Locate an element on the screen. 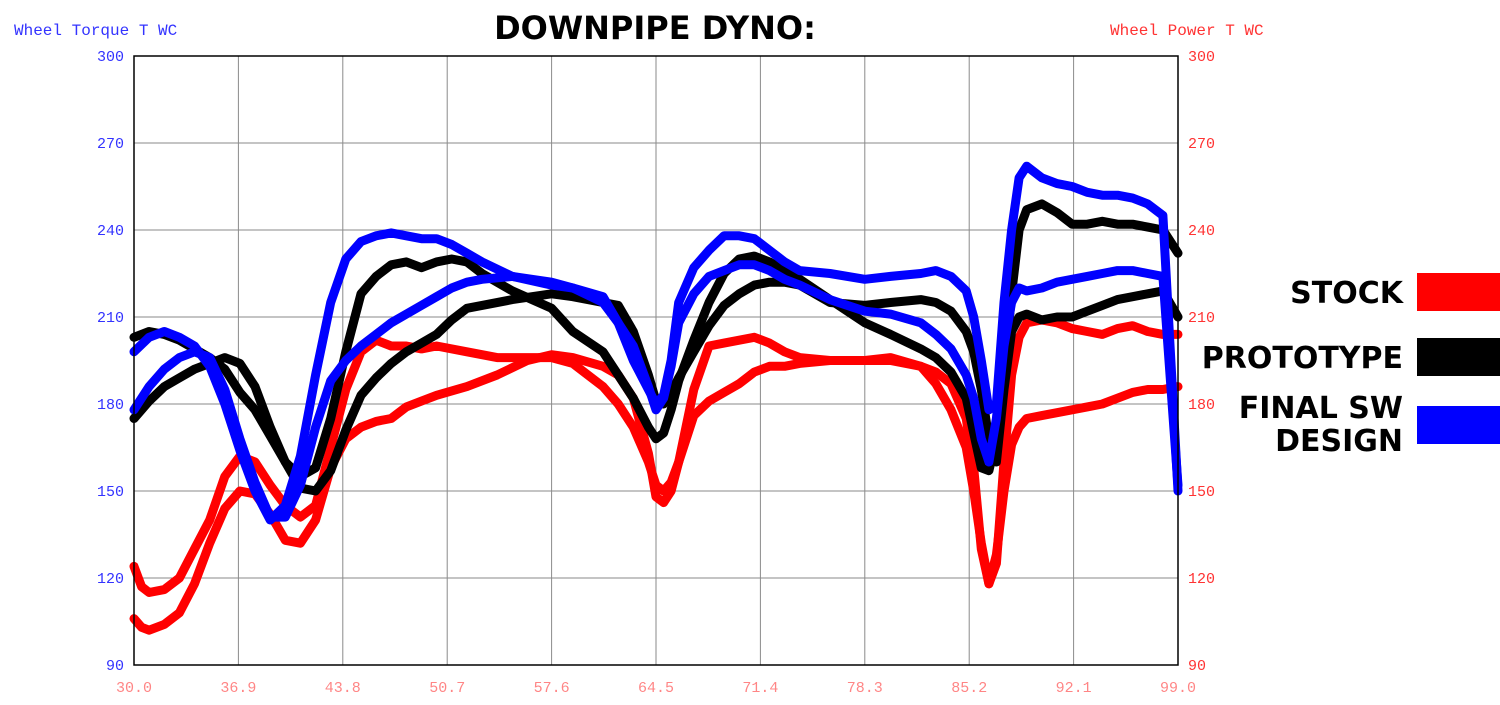  legend-item: STOCK is located at coordinates (1395, 292).